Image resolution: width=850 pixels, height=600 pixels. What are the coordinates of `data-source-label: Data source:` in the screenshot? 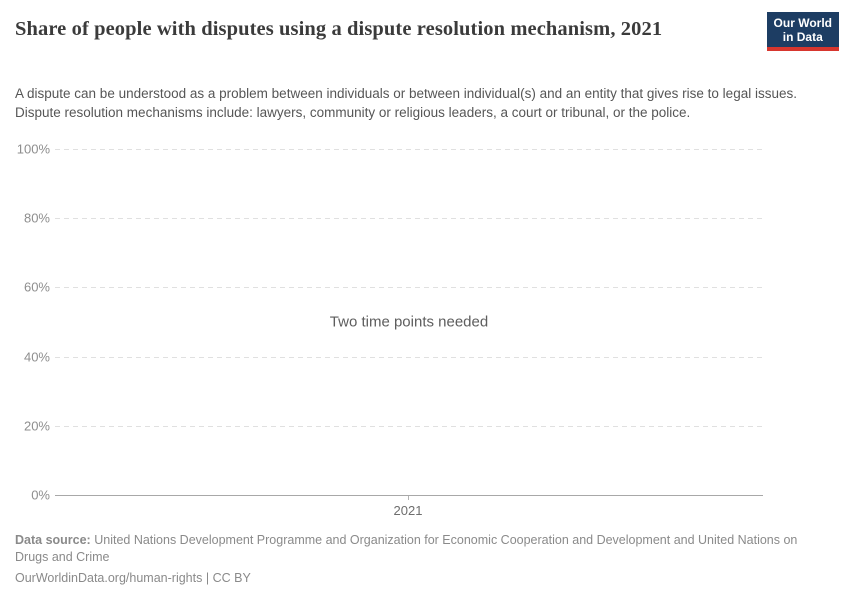 It's located at (53, 540).